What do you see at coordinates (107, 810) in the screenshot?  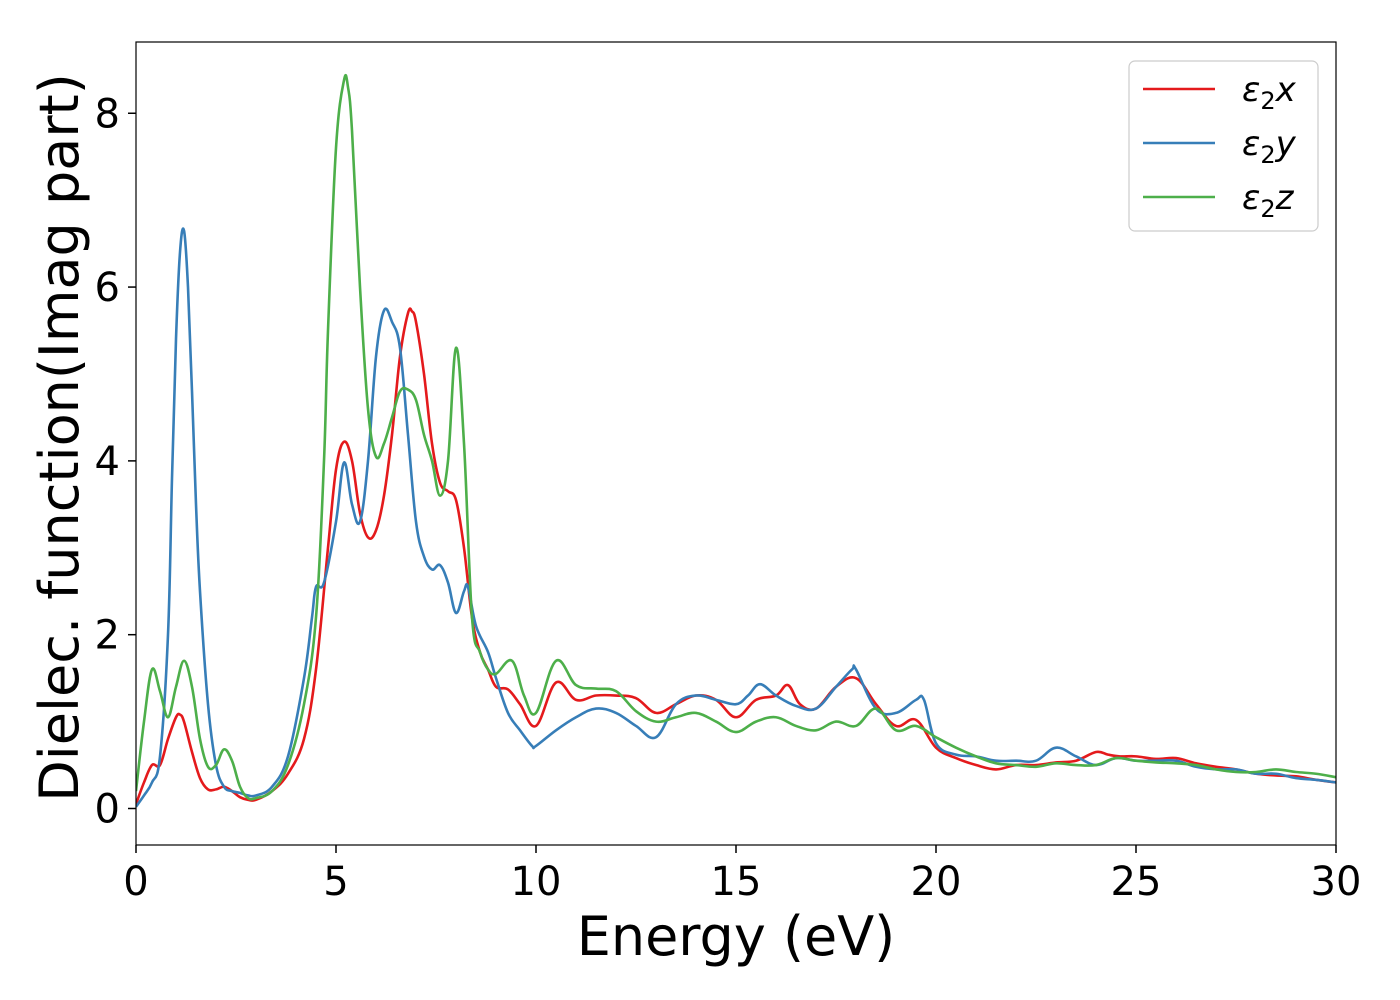 I see `y-tick-label: 0` at bounding box center [107, 810].